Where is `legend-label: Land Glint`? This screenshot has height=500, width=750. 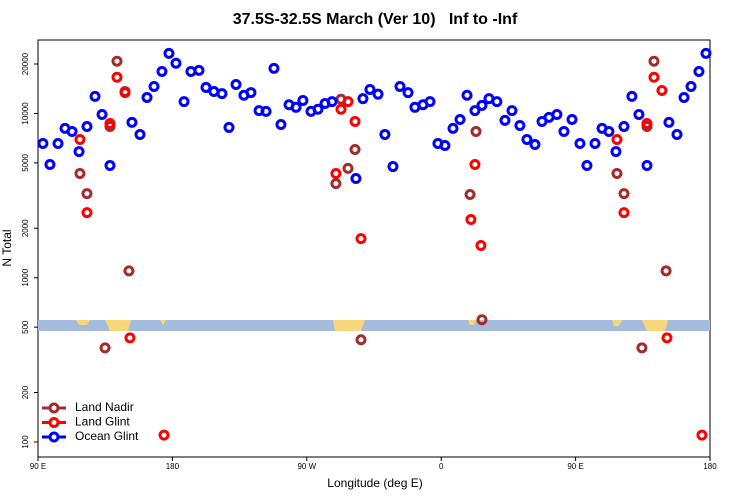 legend-label: Land Glint is located at coordinates (102, 422).